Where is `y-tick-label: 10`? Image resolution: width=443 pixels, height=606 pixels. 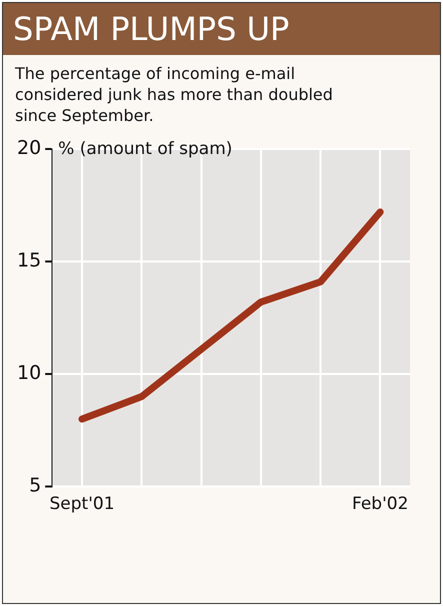 y-tick-label: 10 is located at coordinates (29, 373).